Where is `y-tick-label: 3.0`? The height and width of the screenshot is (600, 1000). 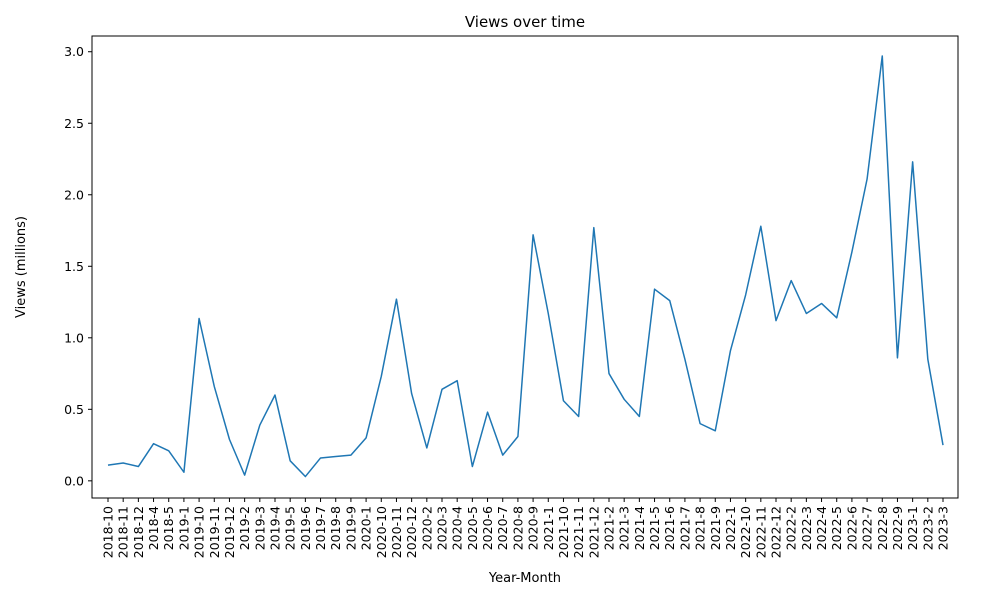 y-tick-label: 3.0 is located at coordinates (74, 51).